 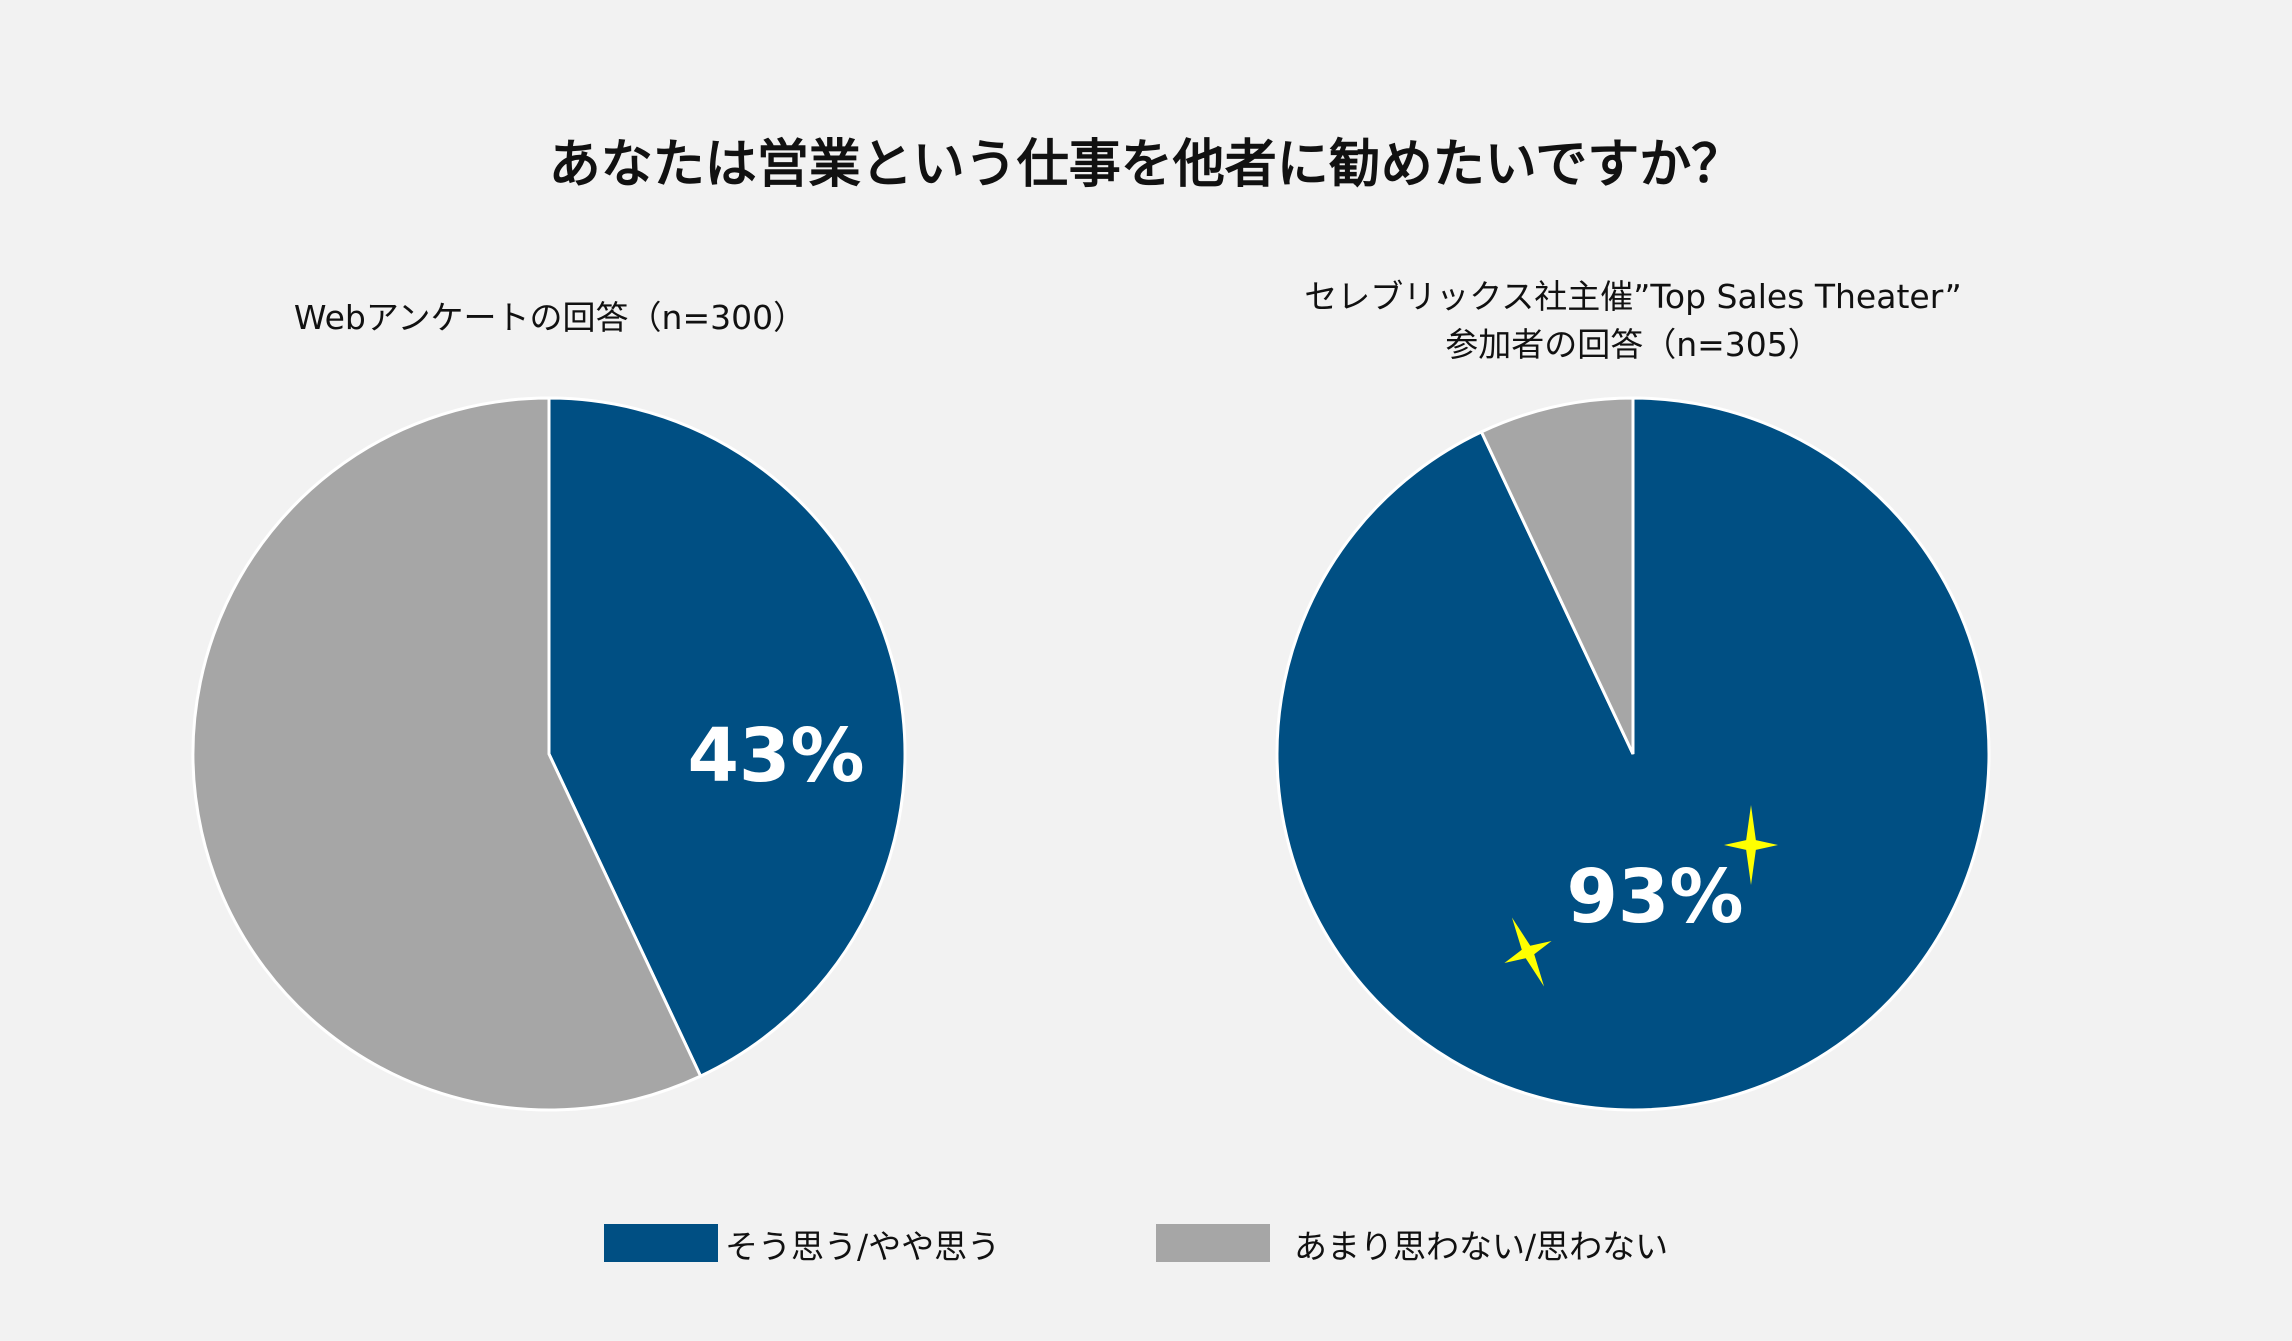 I want to click on legend-swatch-disagree, so click(x=1213, y=1243).